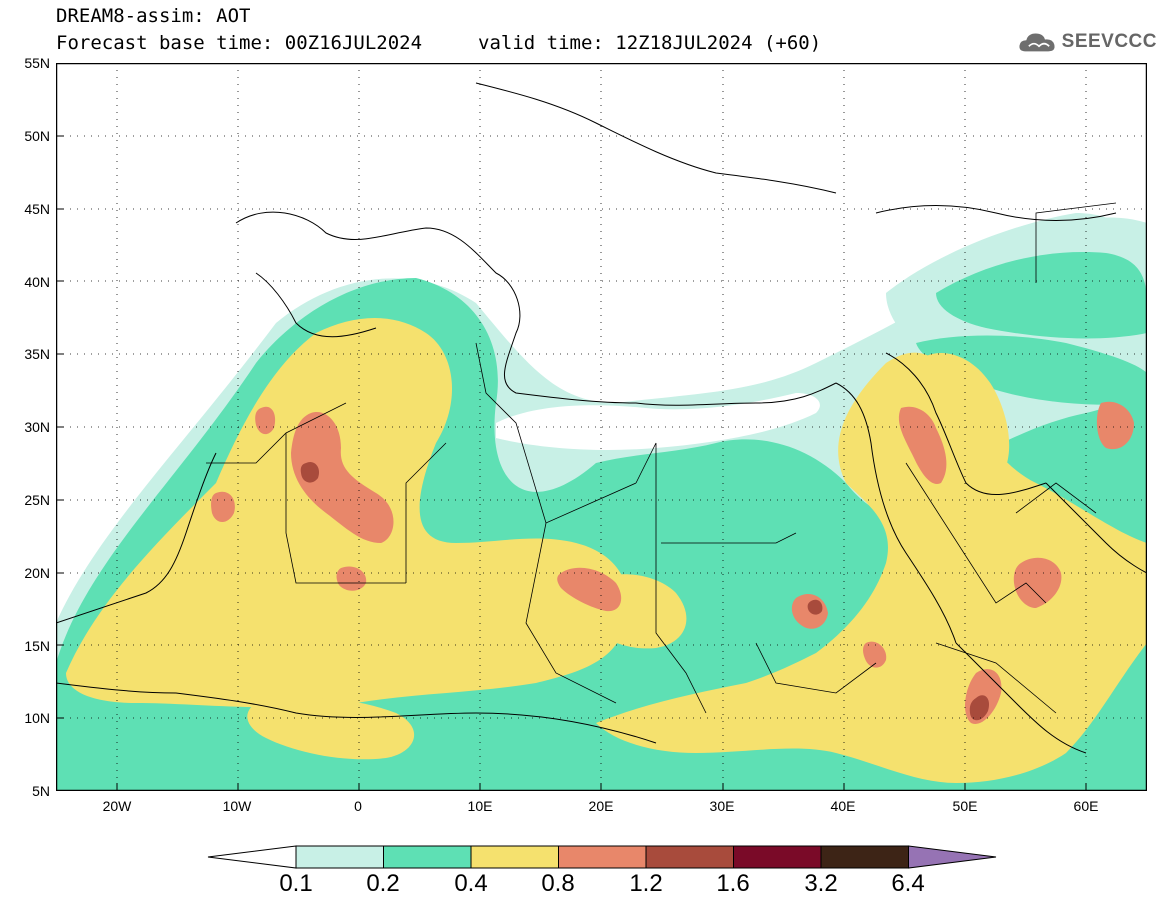  What do you see at coordinates (37, 646) in the screenshot?
I see `lat-tick-label: 15N` at bounding box center [37, 646].